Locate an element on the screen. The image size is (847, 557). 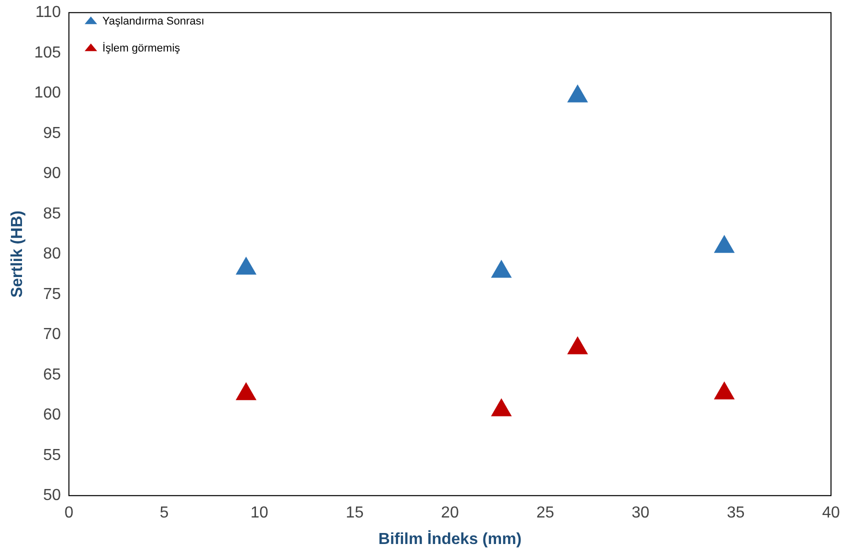
x-tick-label: 35 is located at coordinates (735, 513).